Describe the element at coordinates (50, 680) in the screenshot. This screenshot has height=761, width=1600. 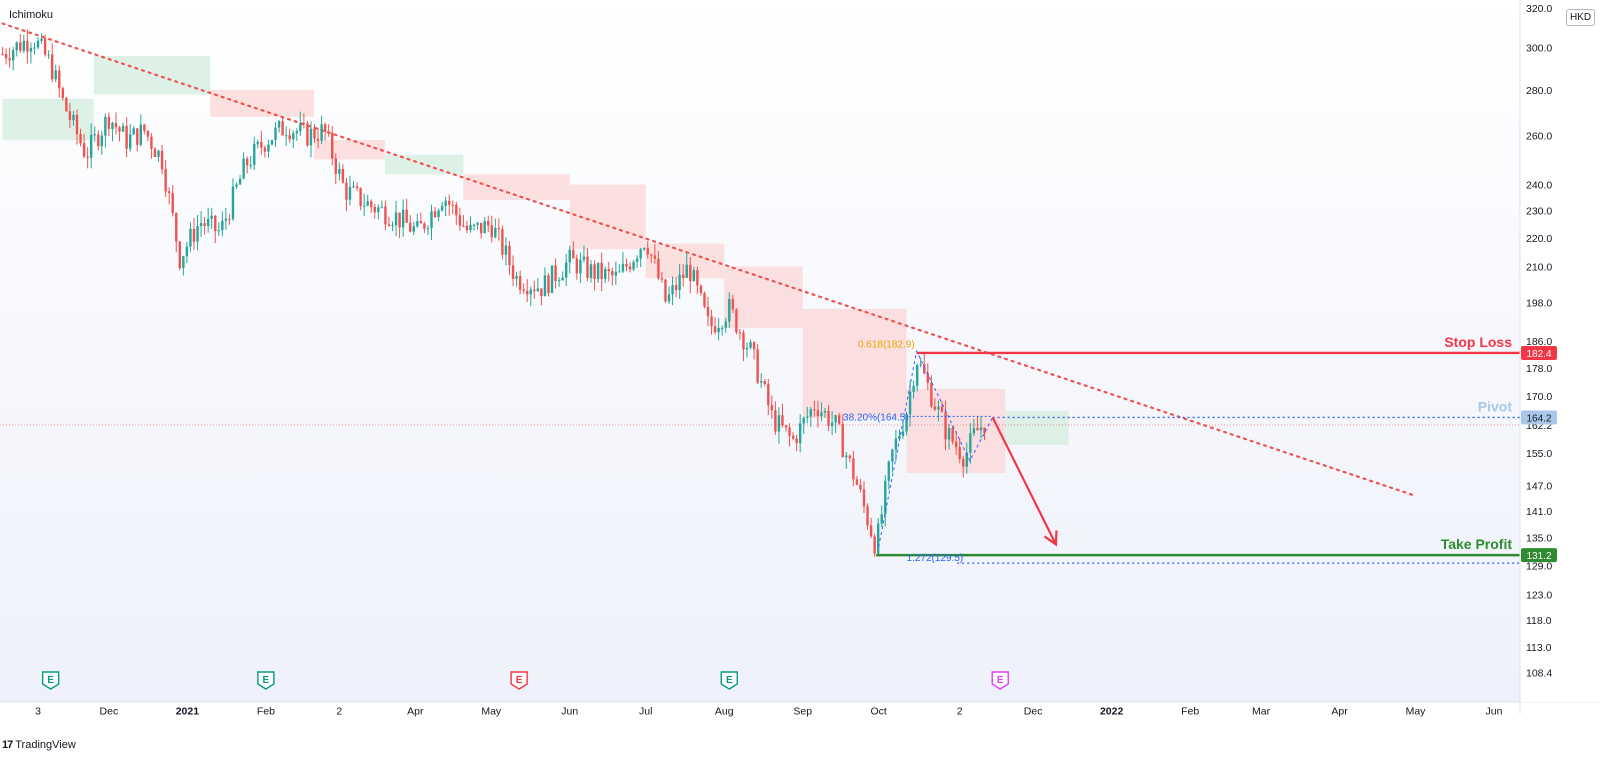
I see `earnings-marker-icon` at that location.